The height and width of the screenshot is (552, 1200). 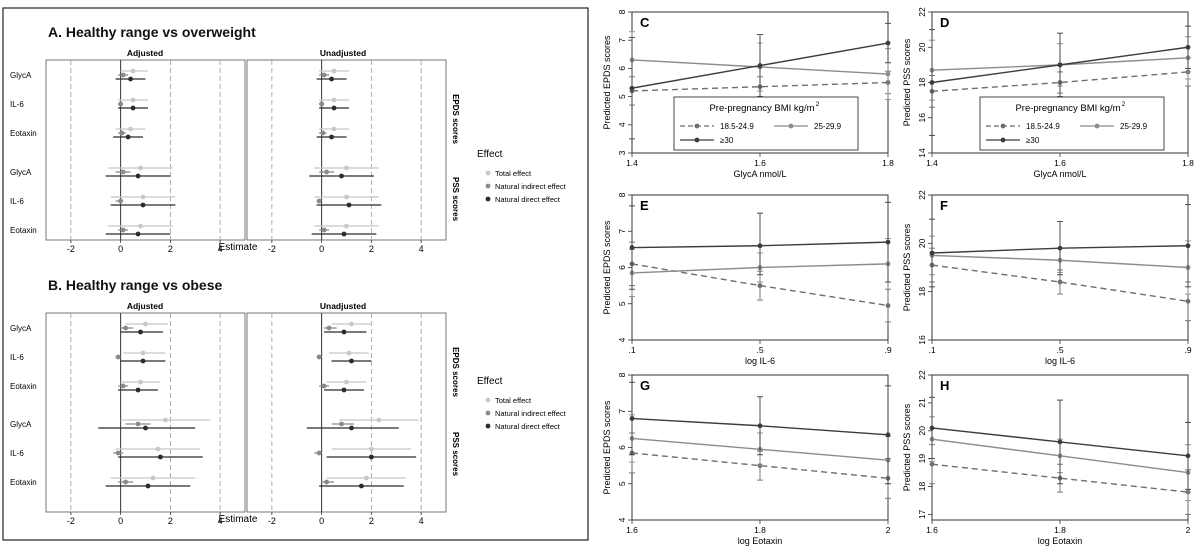 I want to click on panel-f-ytick-label: 22, so click(x=922, y=195).